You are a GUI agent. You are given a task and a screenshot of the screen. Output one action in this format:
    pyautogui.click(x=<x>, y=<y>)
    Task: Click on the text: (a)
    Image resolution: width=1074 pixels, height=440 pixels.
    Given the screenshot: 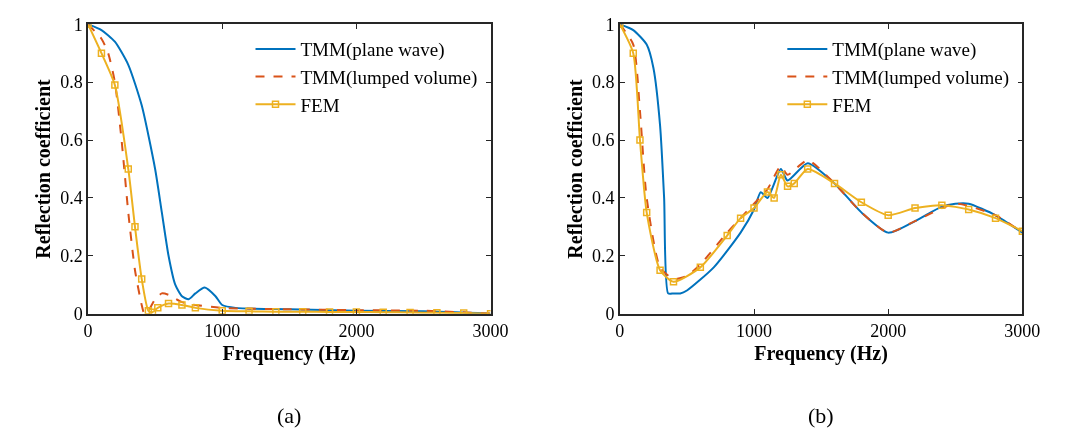 What is the action you would take?
    pyautogui.click(x=289, y=415)
    